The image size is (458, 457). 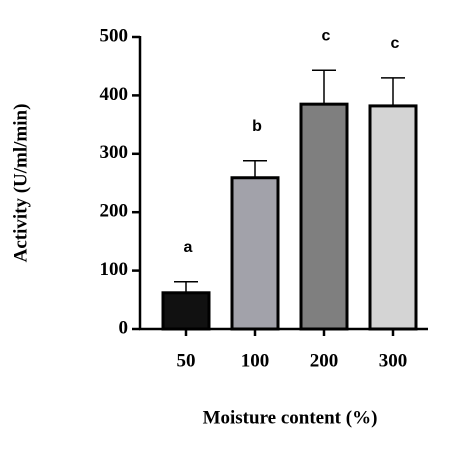 I want to click on x-axis-title: Moisture content (%), so click(x=290, y=417).